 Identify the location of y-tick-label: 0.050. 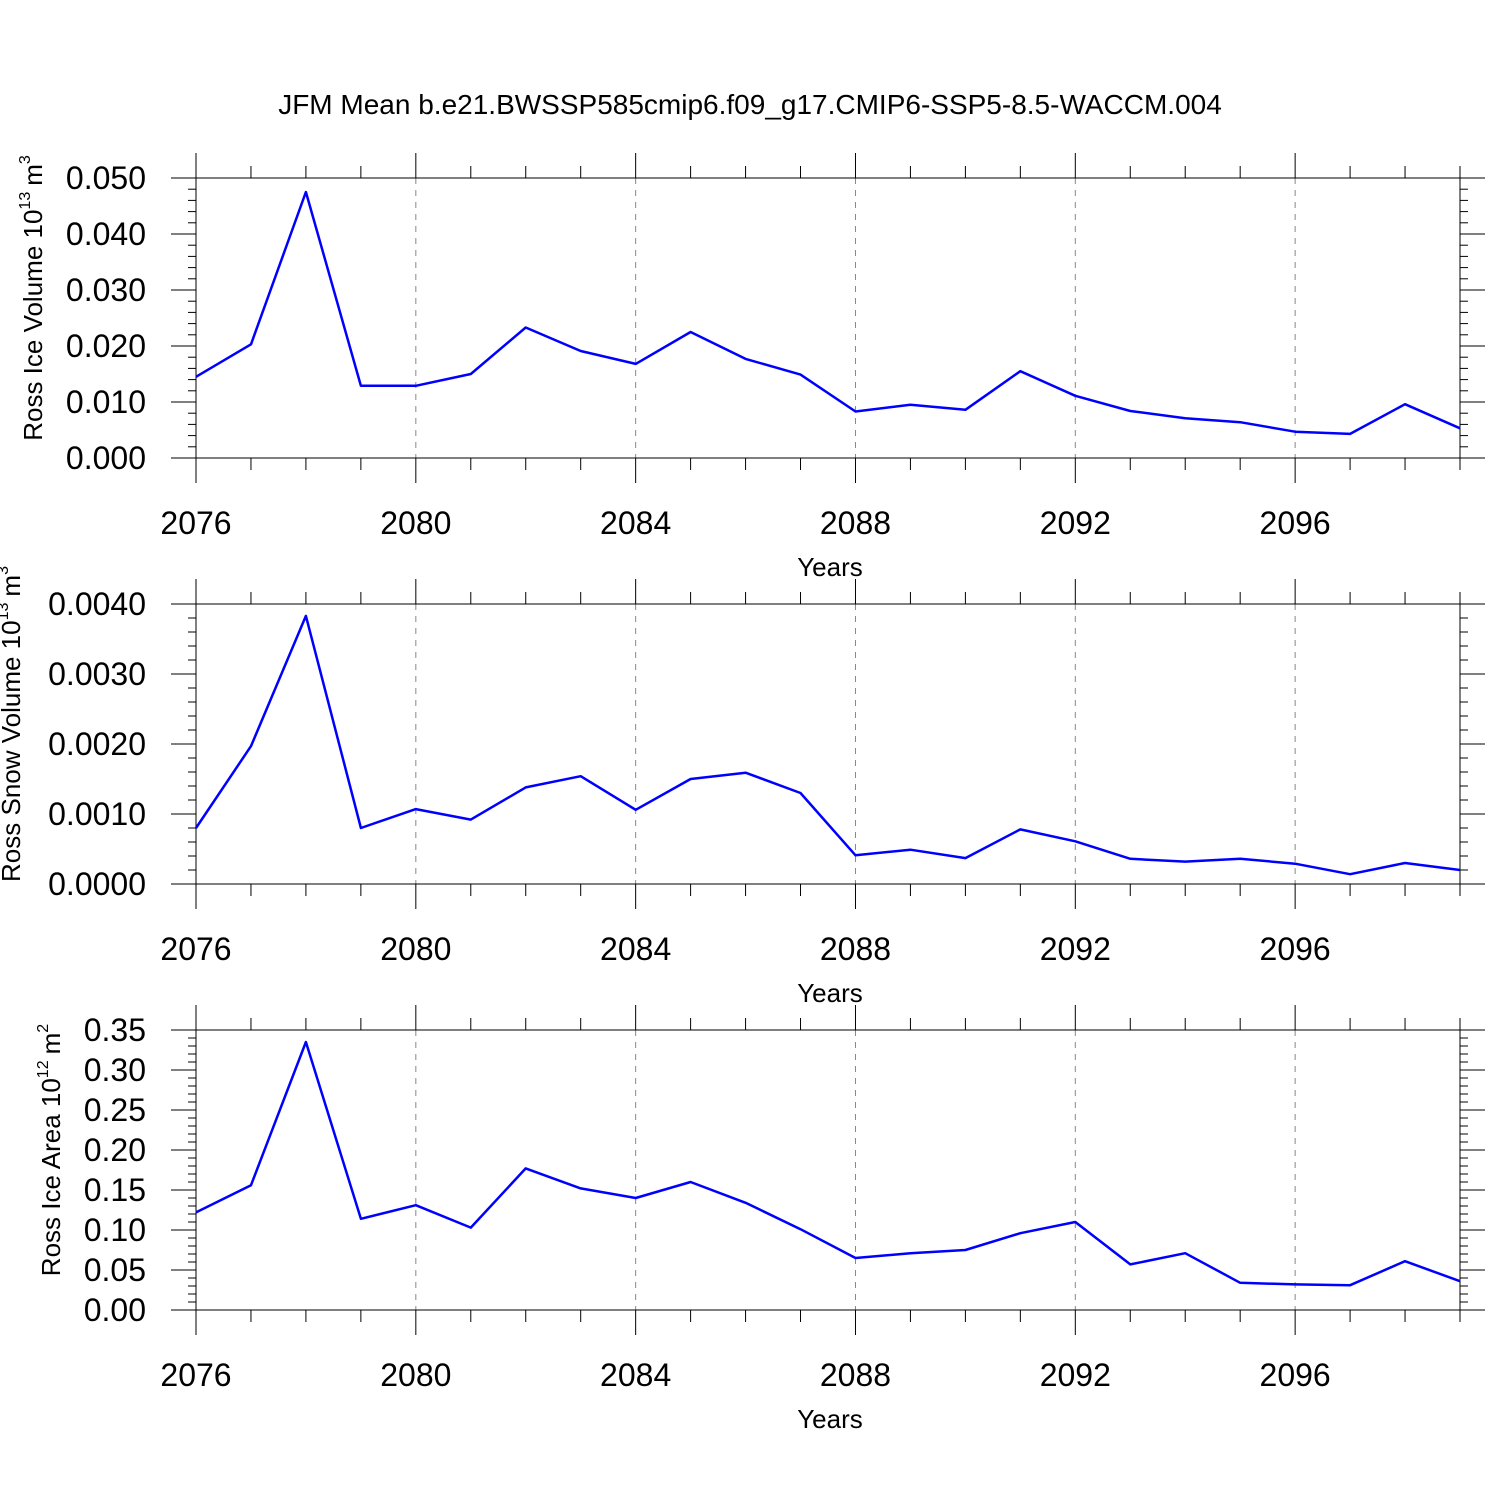
(106, 178).